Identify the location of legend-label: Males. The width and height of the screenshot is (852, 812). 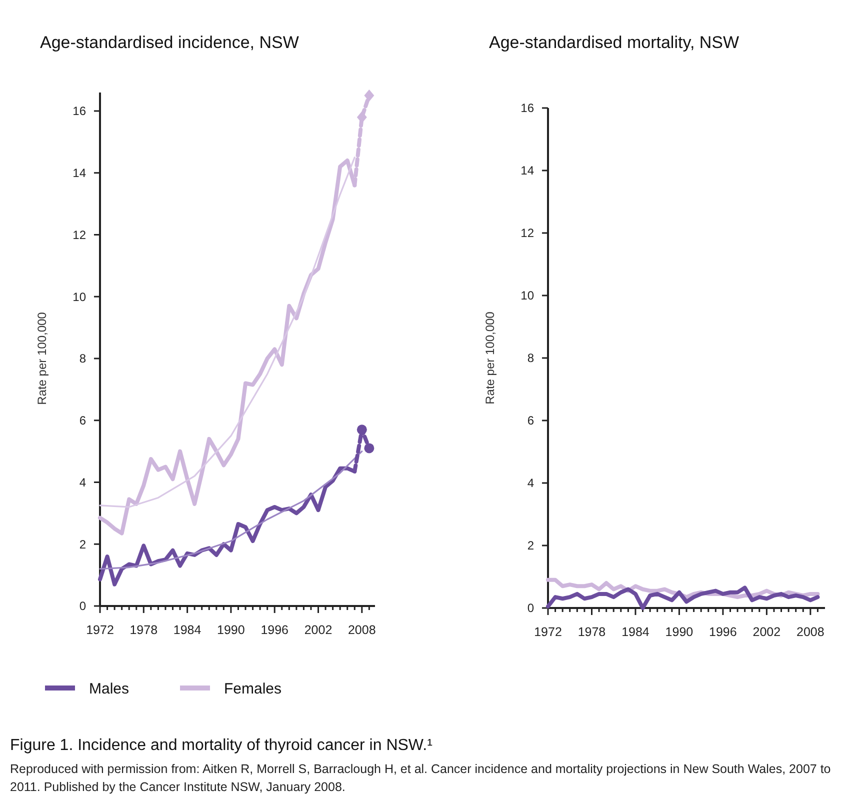
(109, 689).